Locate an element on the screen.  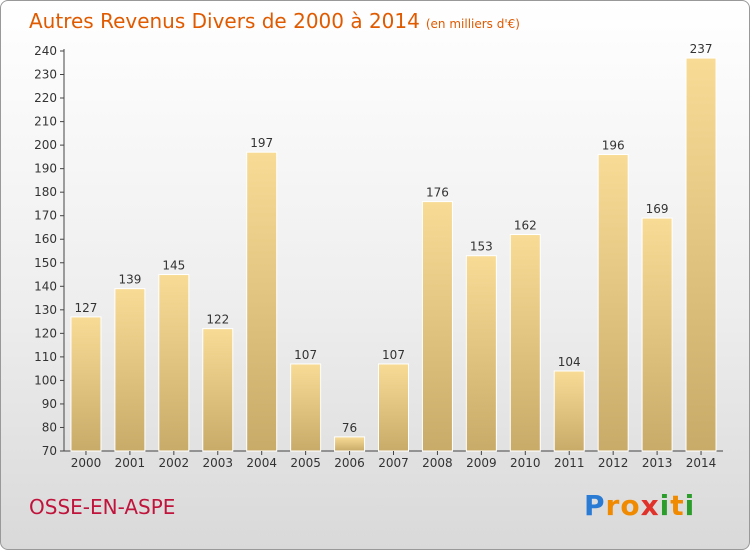
x-tick-label: 2008 is located at coordinates (437, 463).